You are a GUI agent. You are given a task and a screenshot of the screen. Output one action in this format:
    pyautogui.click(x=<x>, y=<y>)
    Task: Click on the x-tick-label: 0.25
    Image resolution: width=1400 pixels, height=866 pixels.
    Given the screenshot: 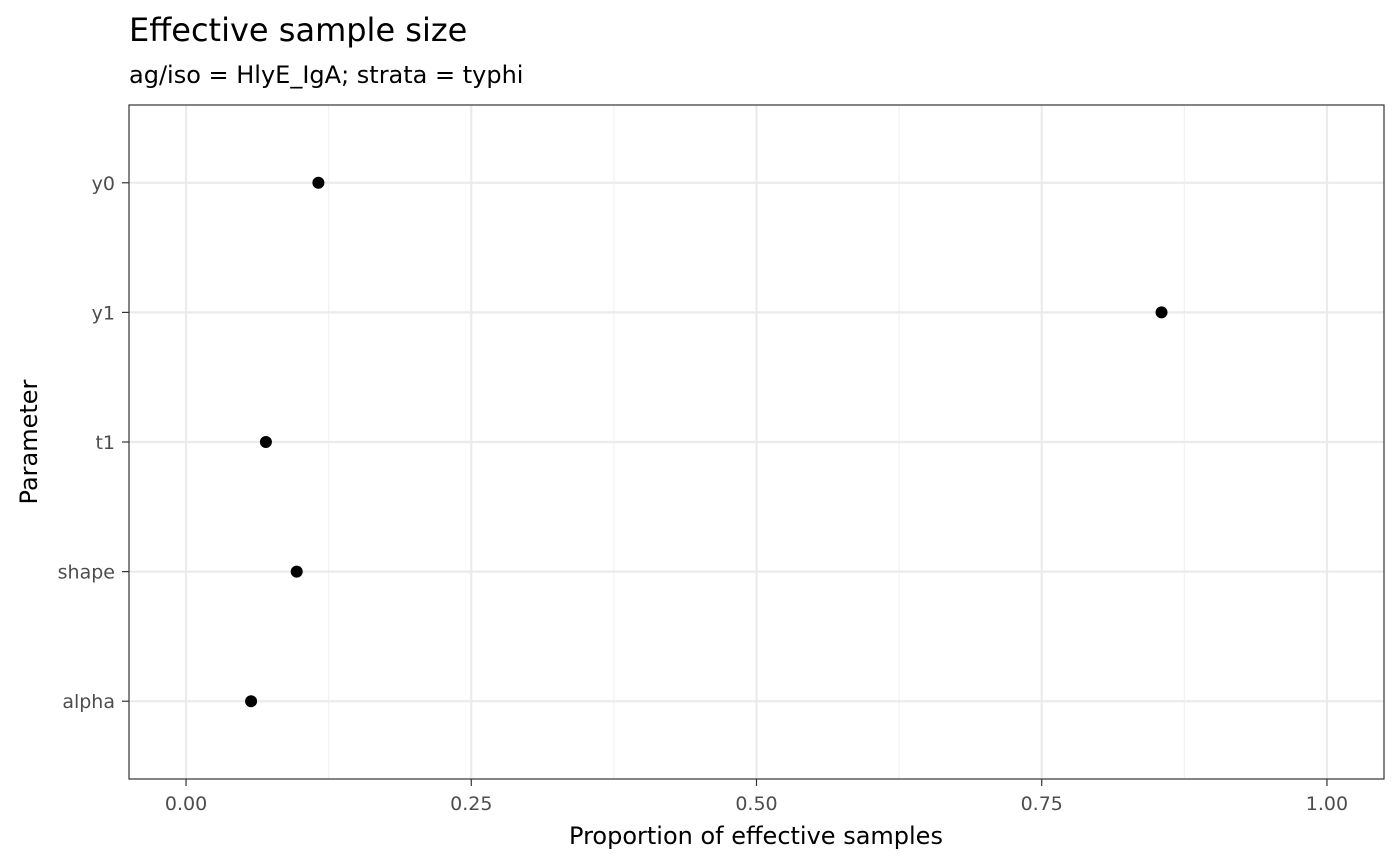 What is the action you would take?
    pyautogui.click(x=471, y=804)
    